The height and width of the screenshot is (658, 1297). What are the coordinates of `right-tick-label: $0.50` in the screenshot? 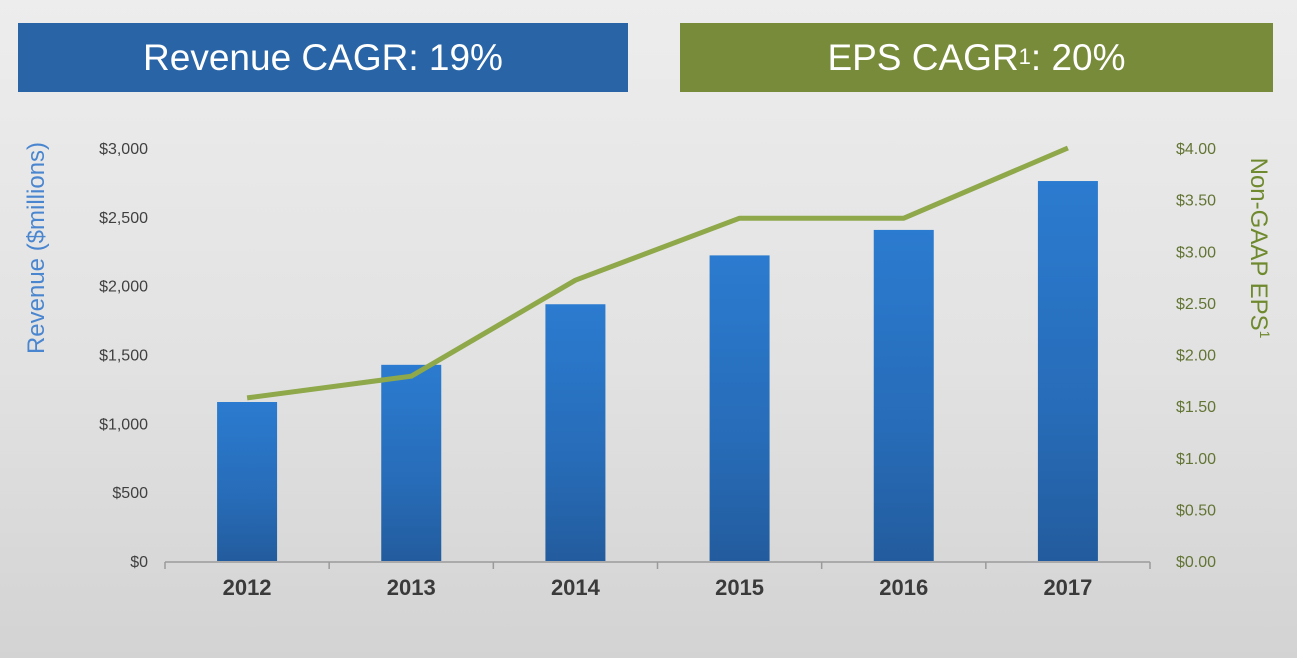 It's located at (1196, 510).